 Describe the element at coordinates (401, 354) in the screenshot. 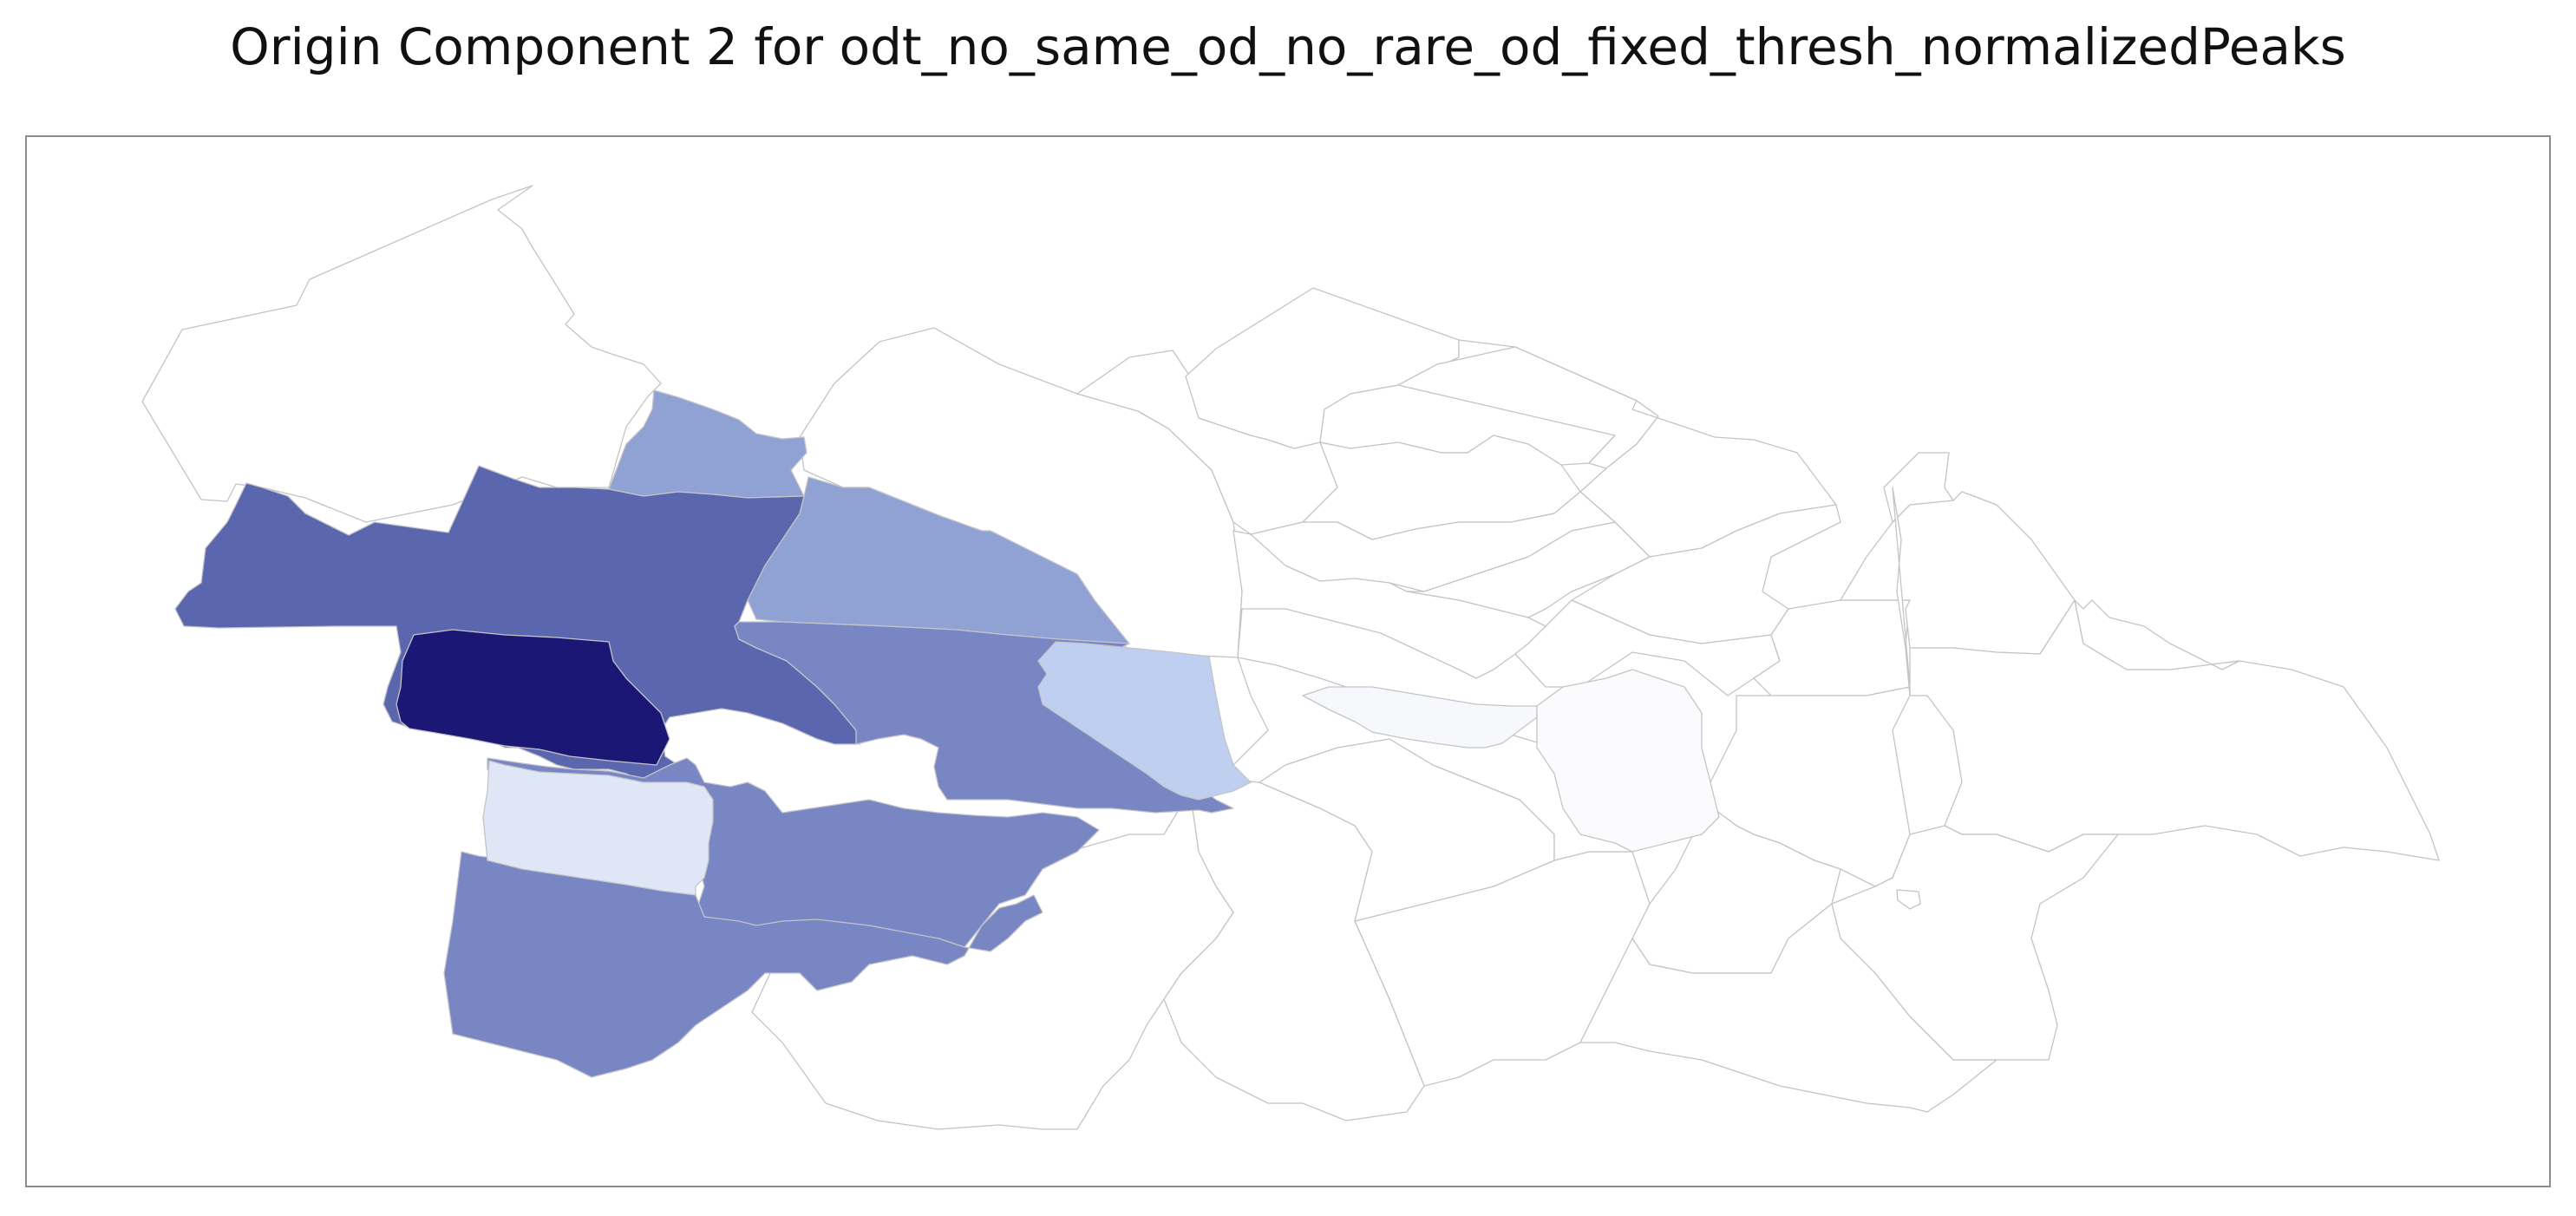

I see `region-northwest-outer` at that location.